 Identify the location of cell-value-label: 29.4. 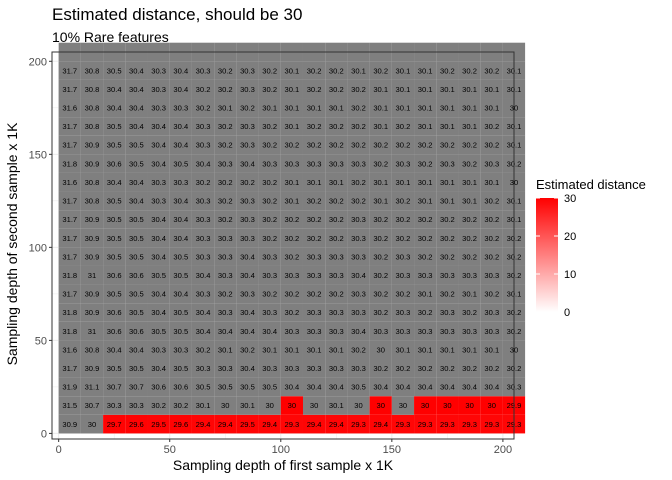
(314, 424).